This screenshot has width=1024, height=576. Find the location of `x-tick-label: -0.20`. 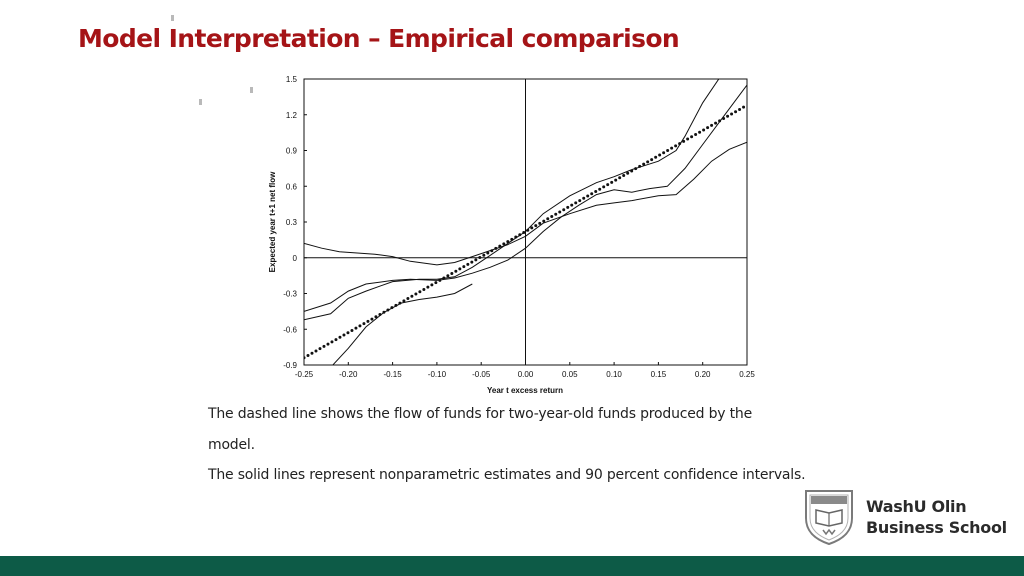

x-tick-label: -0.20 is located at coordinates (348, 374).